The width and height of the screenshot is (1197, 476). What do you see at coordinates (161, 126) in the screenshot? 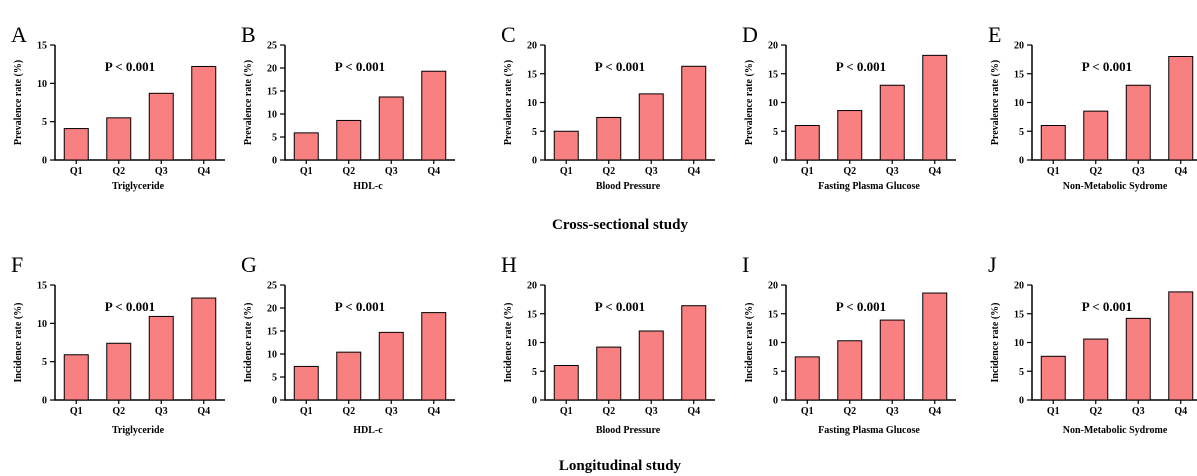
I see `bar-a-q3` at bounding box center [161, 126].